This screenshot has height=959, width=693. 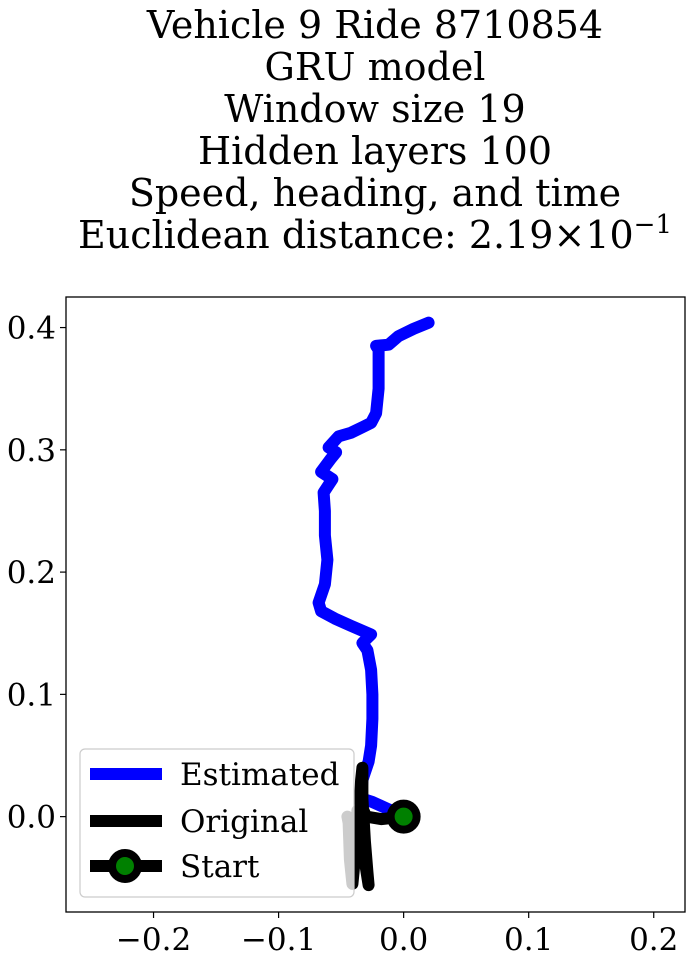 What do you see at coordinates (375, 193) in the screenshot?
I see `title-line-5: Speed, heading, and time` at bounding box center [375, 193].